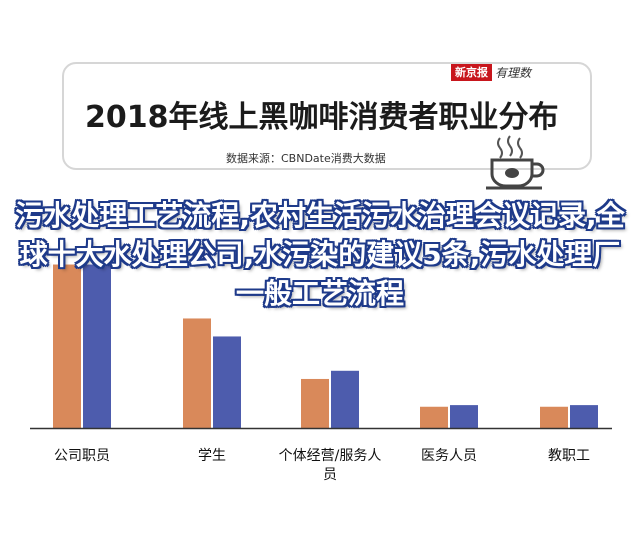  I want to click on chart-title: 2018年线上黑咖啡消费者职业分布, so click(322, 117).